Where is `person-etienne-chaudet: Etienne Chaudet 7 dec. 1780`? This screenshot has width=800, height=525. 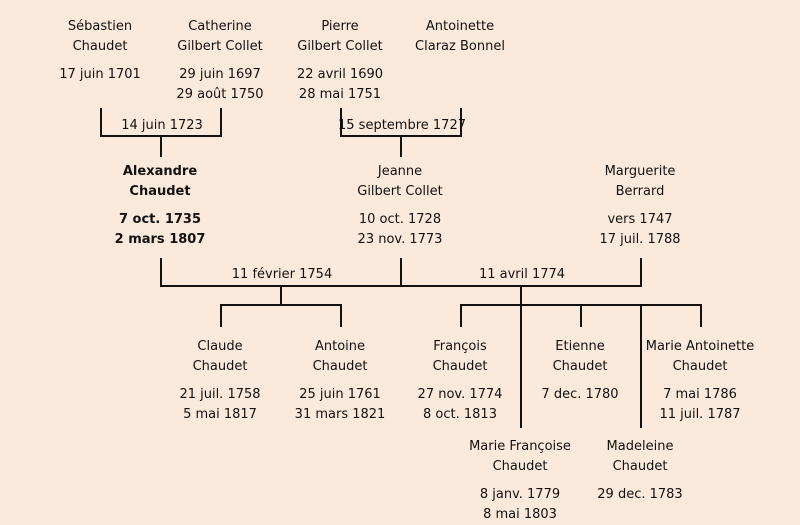 person-etienne-chaudet: Etienne Chaudet 7 dec. 1780 is located at coordinates (580, 371).